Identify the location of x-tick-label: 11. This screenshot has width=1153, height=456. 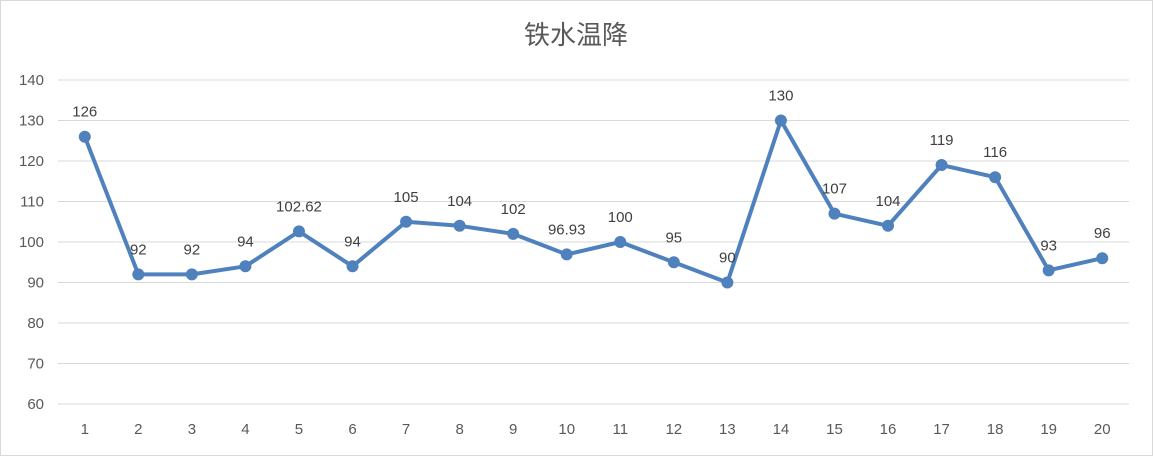
(620, 429).